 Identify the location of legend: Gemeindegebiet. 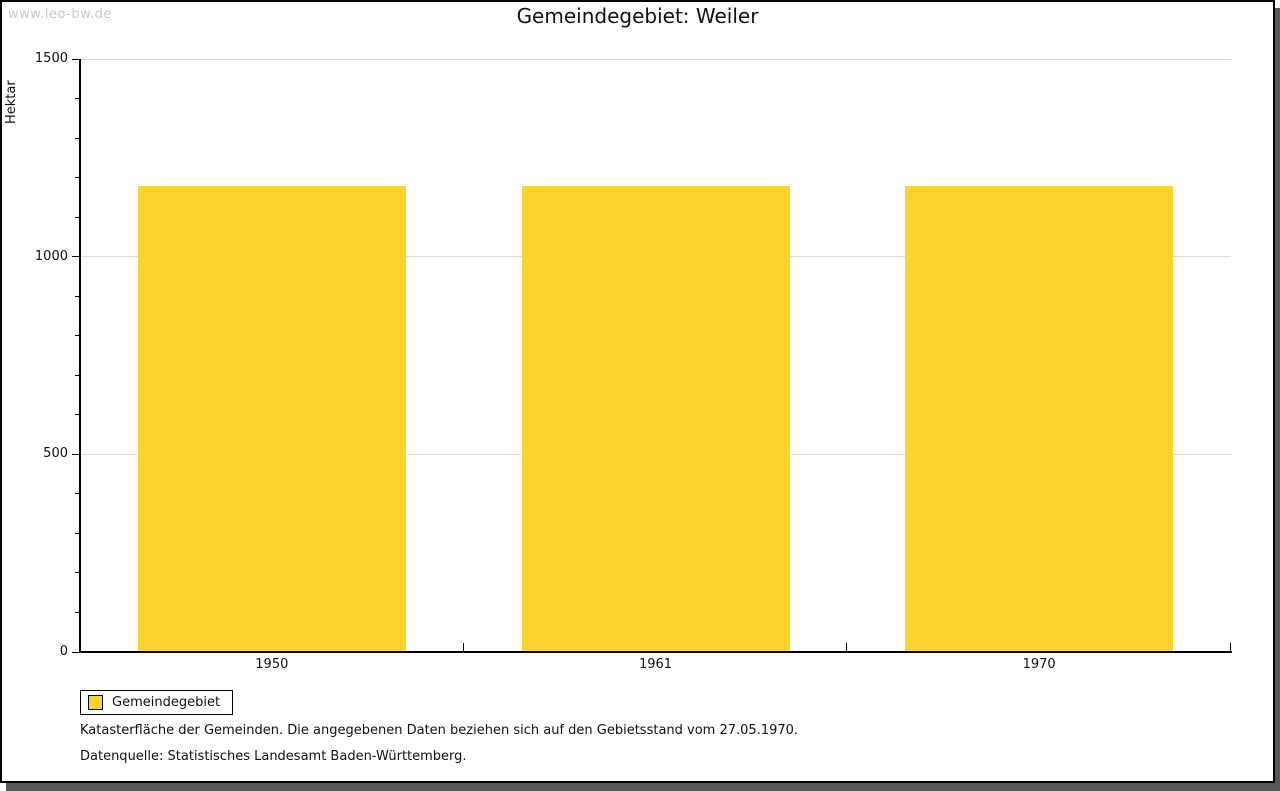
(157, 702).